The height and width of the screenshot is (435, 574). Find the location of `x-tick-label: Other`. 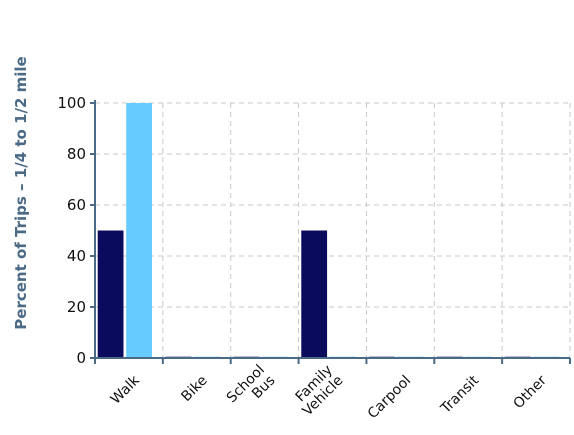

x-tick-label: Other is located at coordinates (531, 392).